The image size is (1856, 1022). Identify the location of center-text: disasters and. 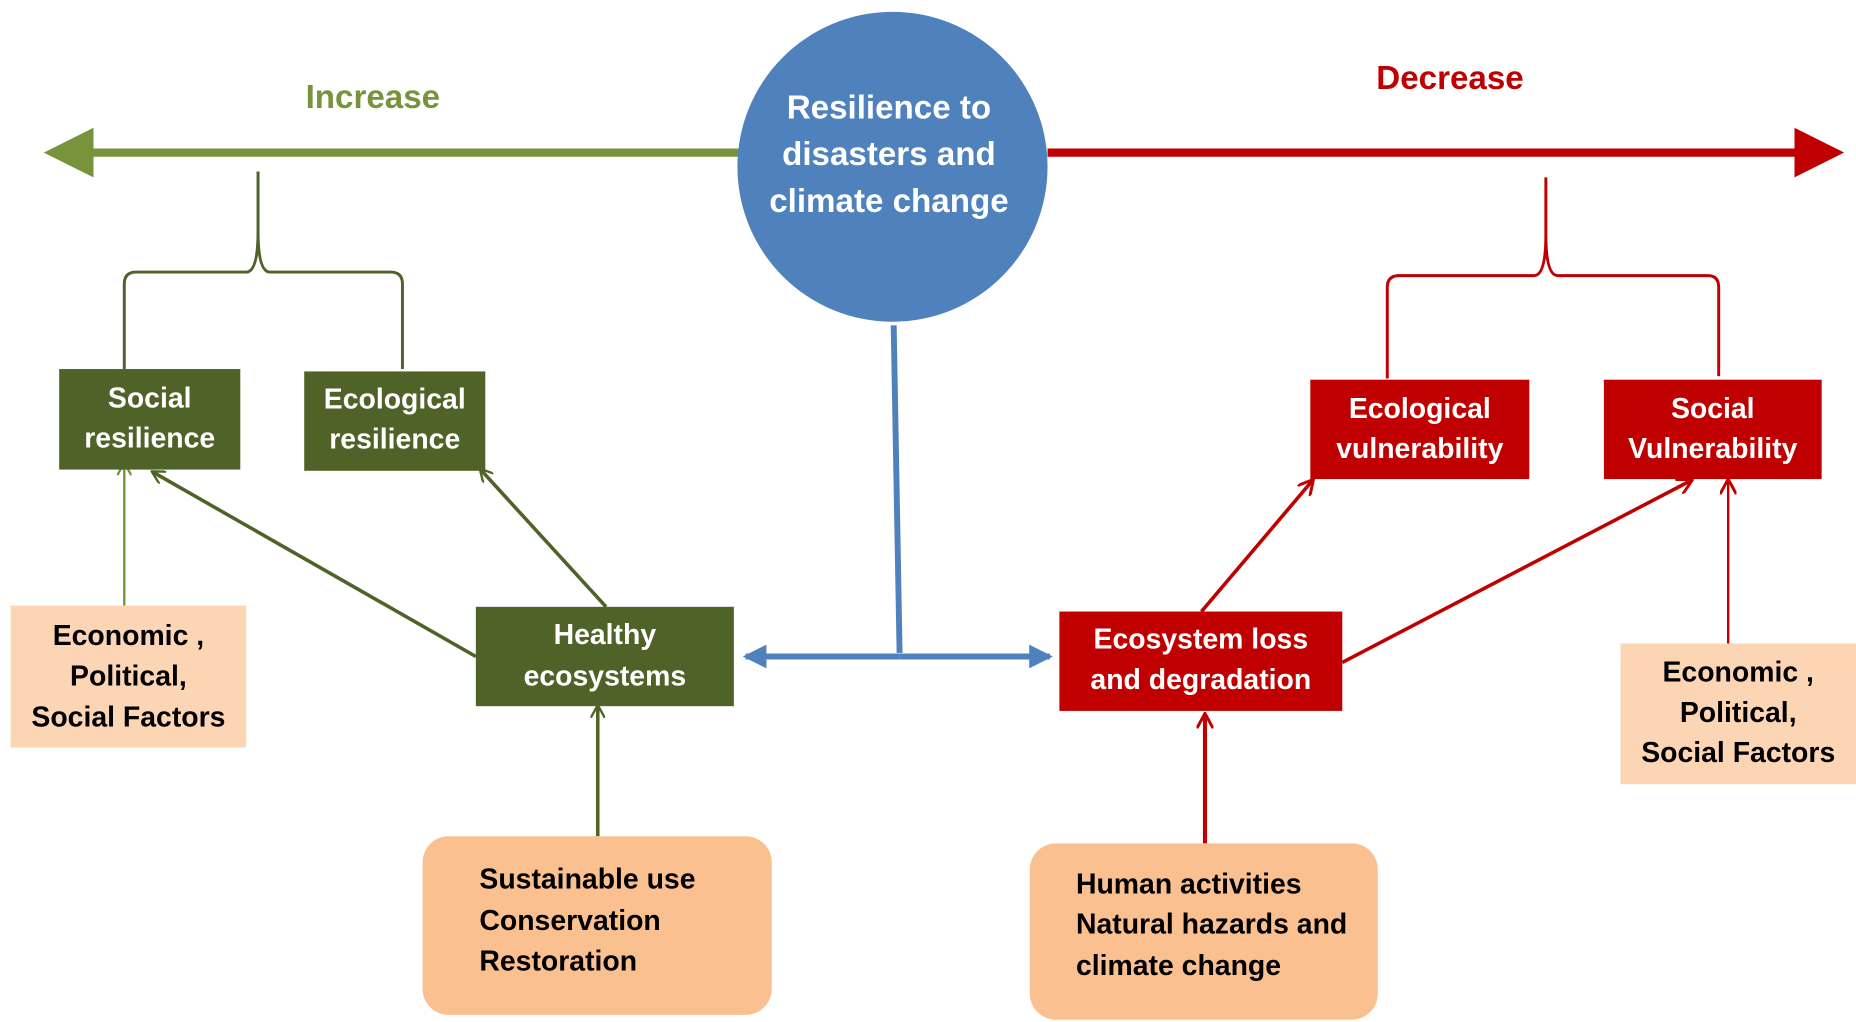
(889, 154).